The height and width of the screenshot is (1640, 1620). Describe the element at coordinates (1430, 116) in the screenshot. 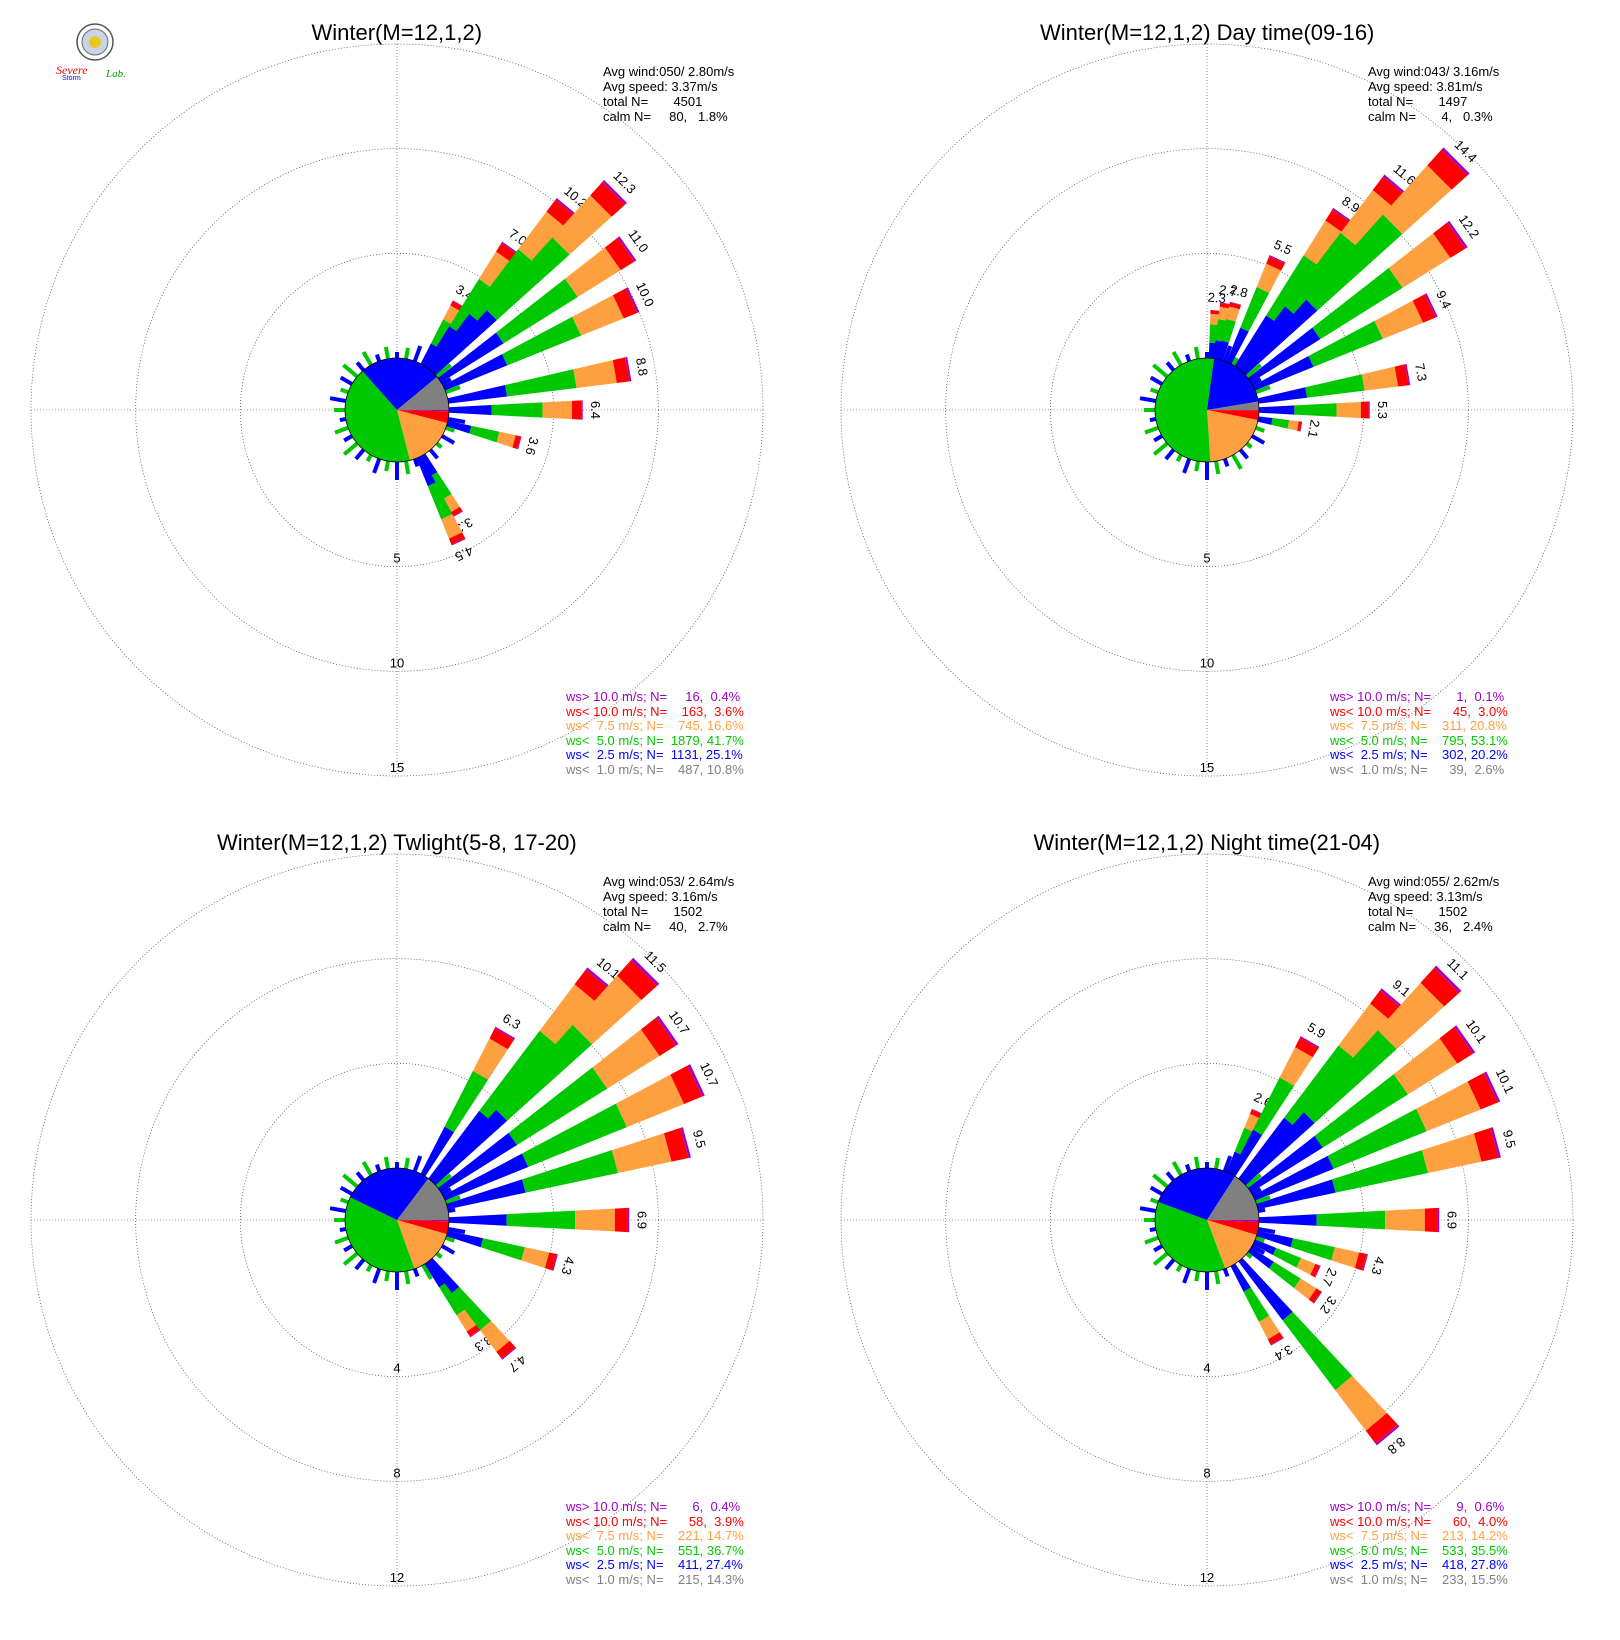

I see `stats-line: calm N= 4, 0.3%` at that location.